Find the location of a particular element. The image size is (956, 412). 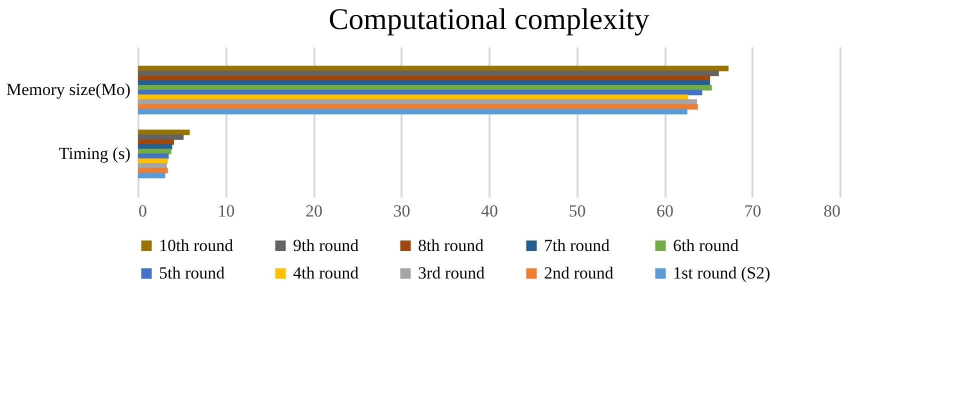

legend-label: 6th round is located at coordinates (706, 245).